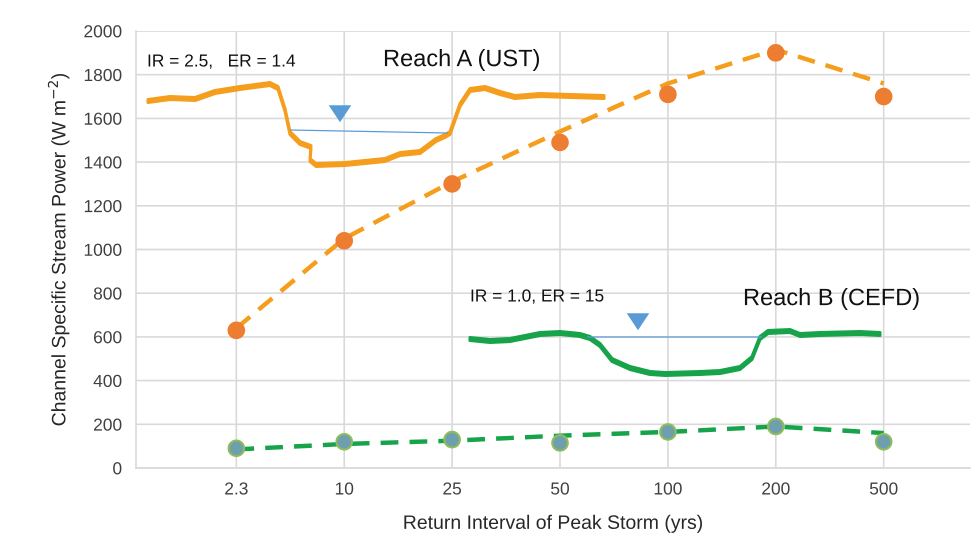 This screenshot has width=978, height=550. Describe the element at coordinates (538, 296) in the screenshot. I see `annotation: IR = 1.0, ER = 15` at that location.